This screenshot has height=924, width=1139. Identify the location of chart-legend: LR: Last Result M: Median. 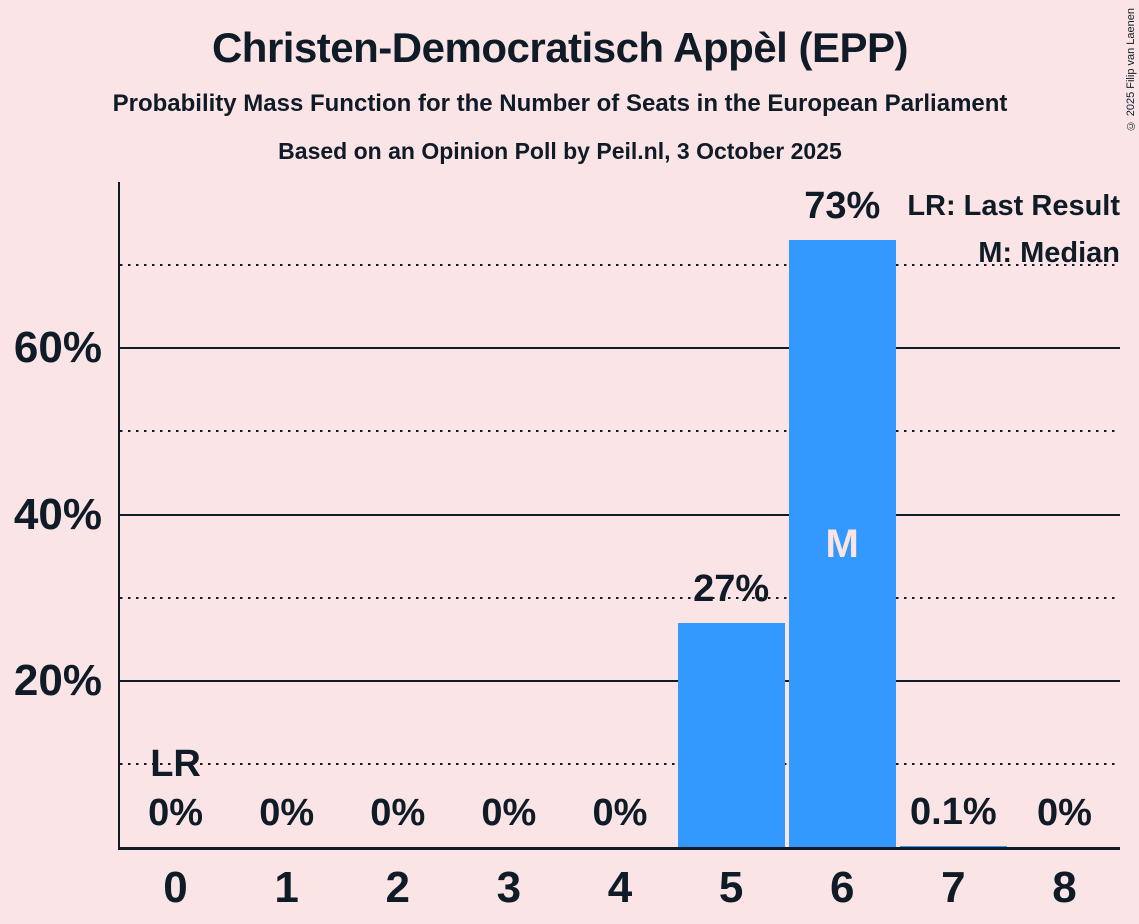
(1013, 230).